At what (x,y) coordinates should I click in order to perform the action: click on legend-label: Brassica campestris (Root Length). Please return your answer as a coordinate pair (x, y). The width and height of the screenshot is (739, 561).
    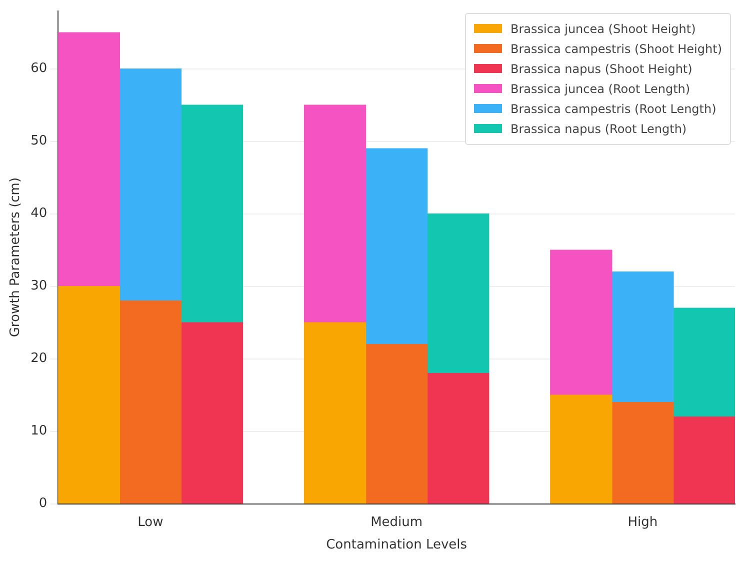
    Looking at the image, I should click on (613, 109).